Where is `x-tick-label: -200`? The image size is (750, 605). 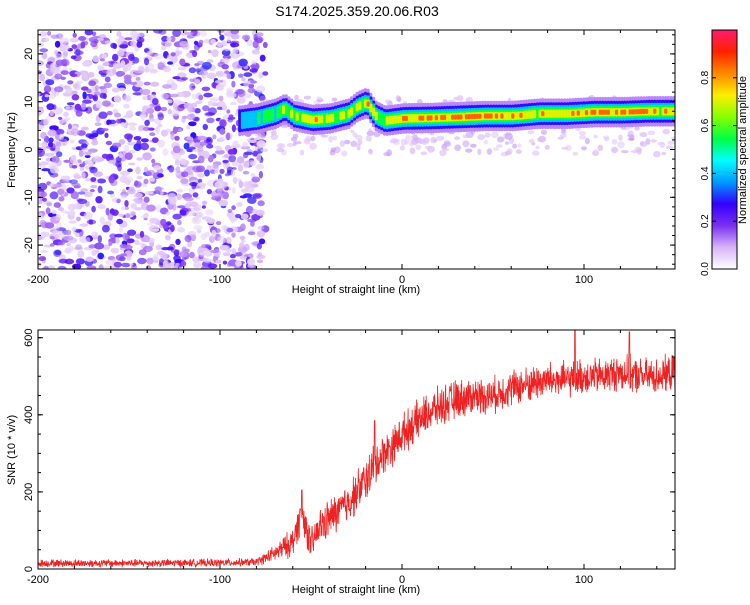
x-tick-label: -200 is located at coordinates (38, 580).